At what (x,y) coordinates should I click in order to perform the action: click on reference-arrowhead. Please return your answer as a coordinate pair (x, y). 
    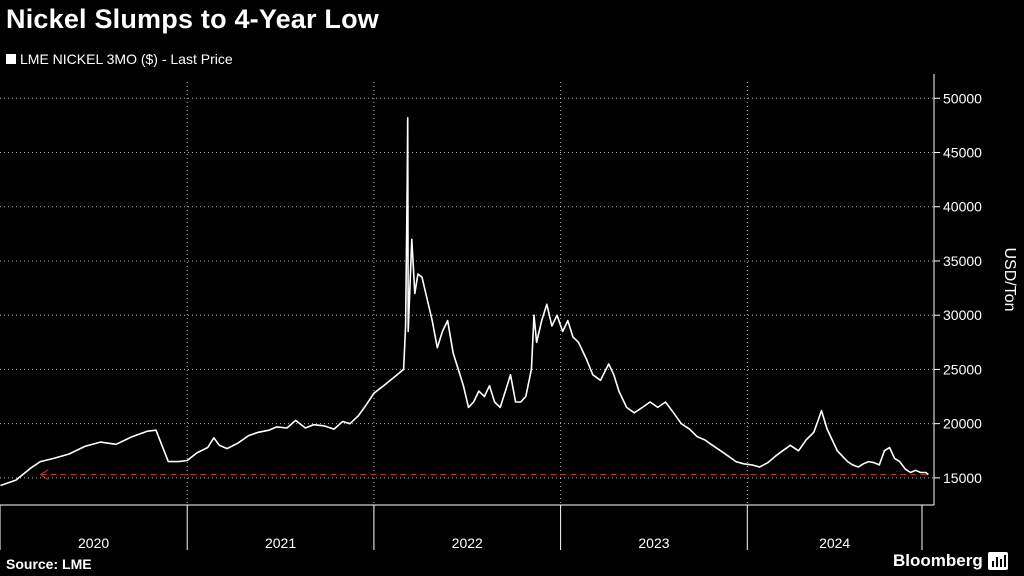
    Looking at the image, I should click on (44, 475).